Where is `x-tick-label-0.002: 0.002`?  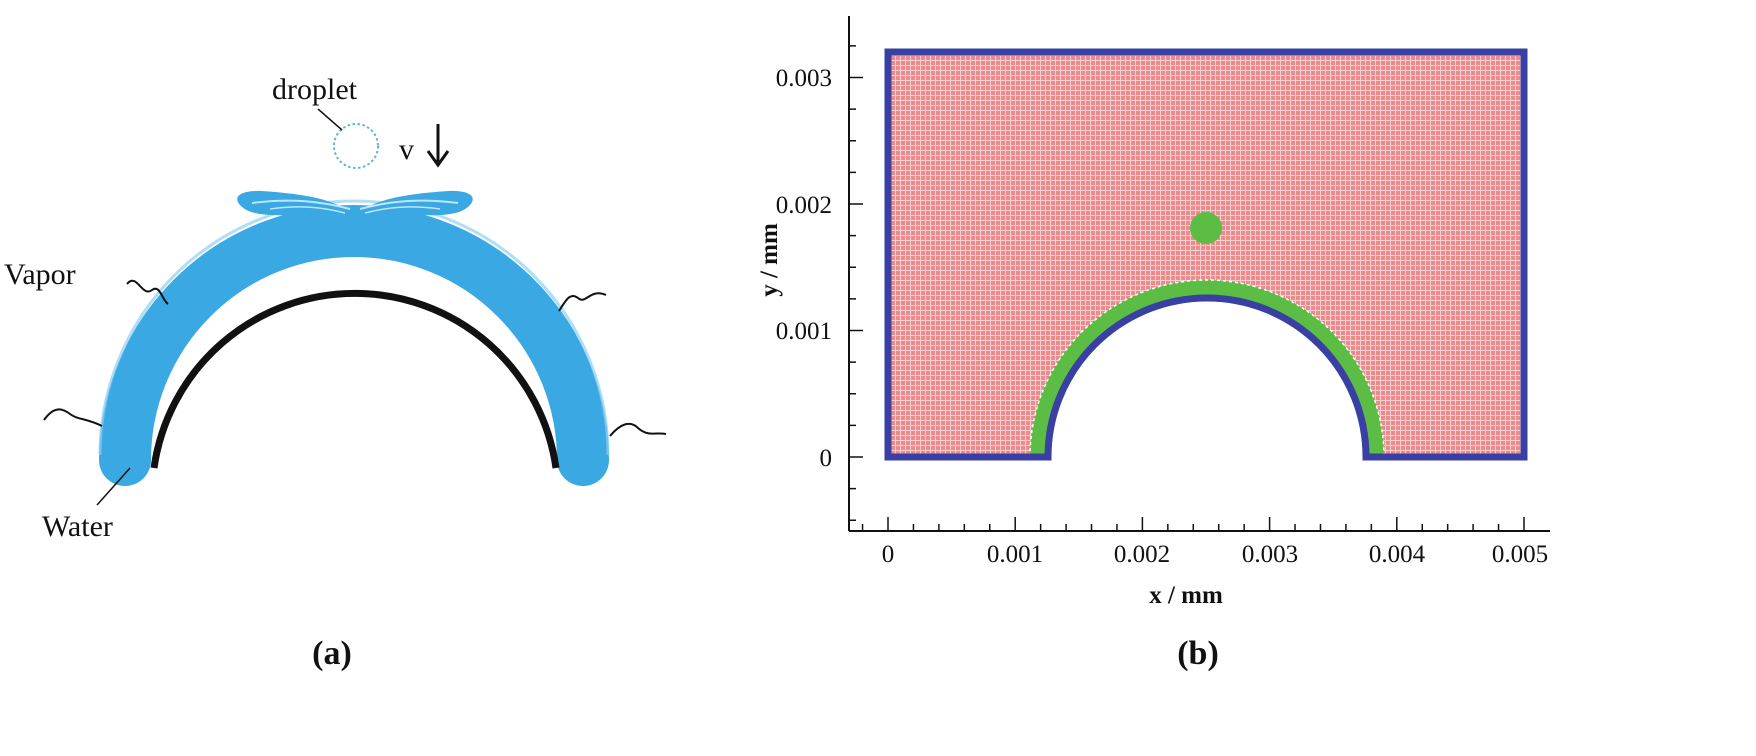 x-tick-label-0.002: 0.002 is located at coordinates (1142, 554).